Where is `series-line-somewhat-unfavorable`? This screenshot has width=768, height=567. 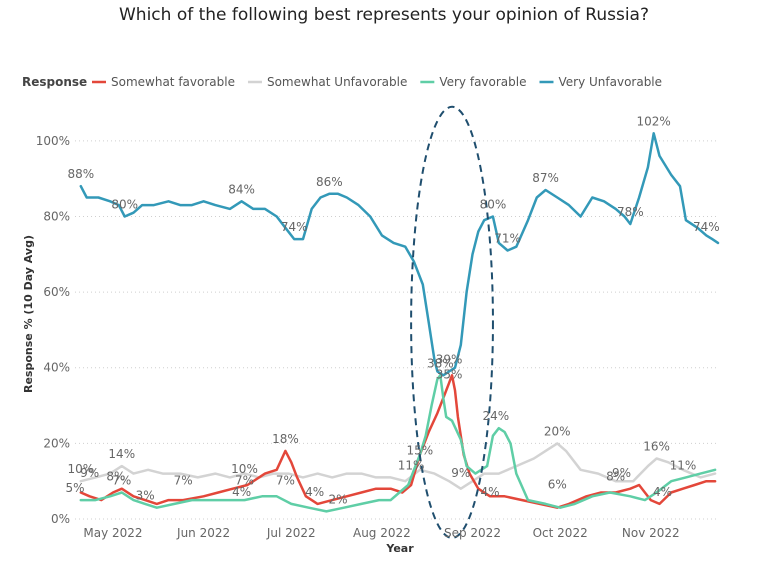
series-line-somewhat-unfavorable is located at coordinates (398, 466).